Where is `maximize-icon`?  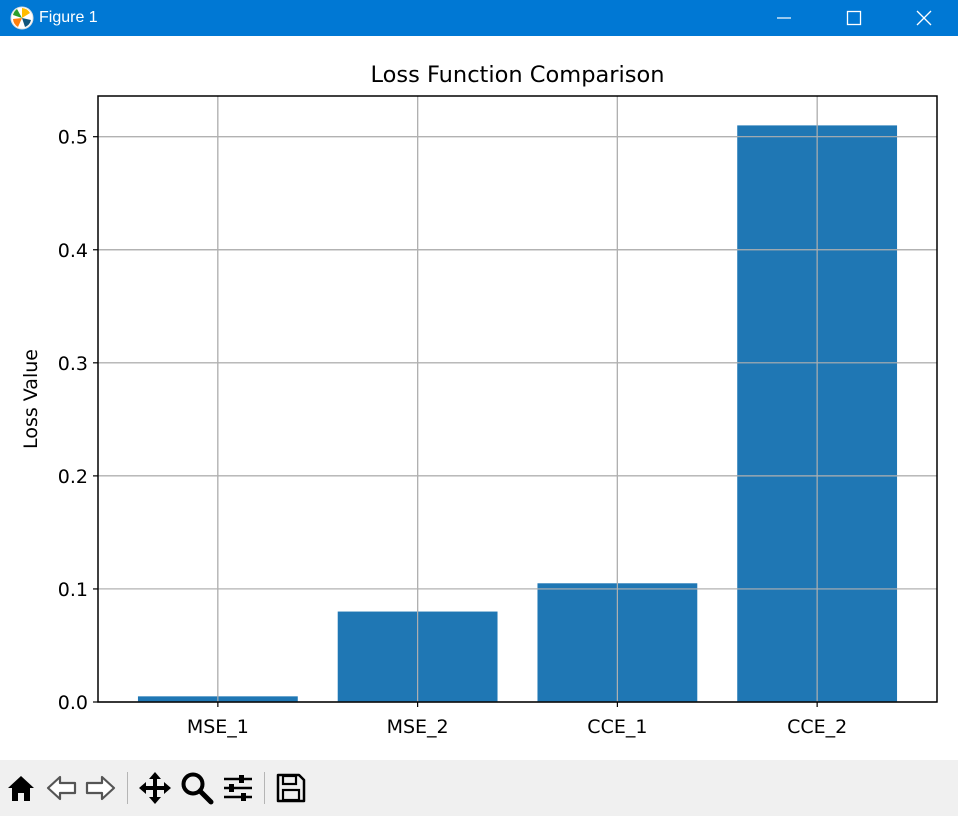
maximize-icon is located at coordinates (854, 18).